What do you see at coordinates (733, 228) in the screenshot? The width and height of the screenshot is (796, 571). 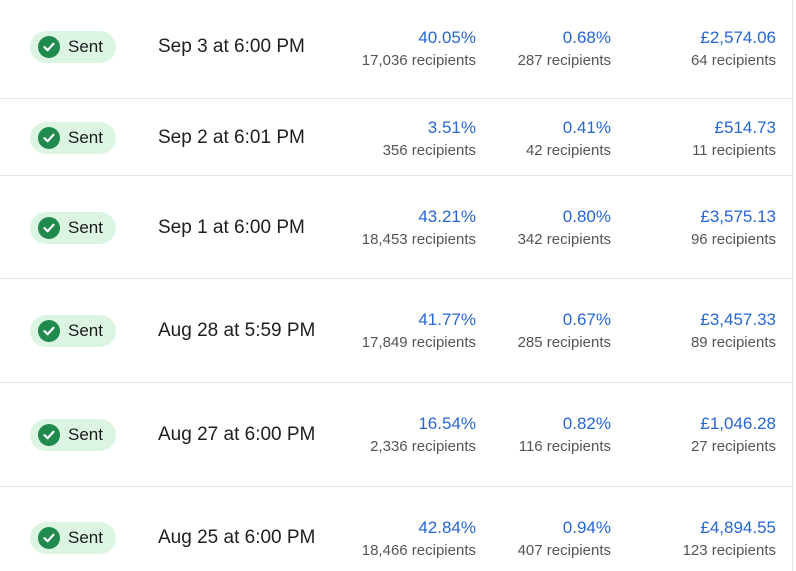 I see `revenue-cell: £3,575.13 96 recipients` at bounding box center [733, 228].